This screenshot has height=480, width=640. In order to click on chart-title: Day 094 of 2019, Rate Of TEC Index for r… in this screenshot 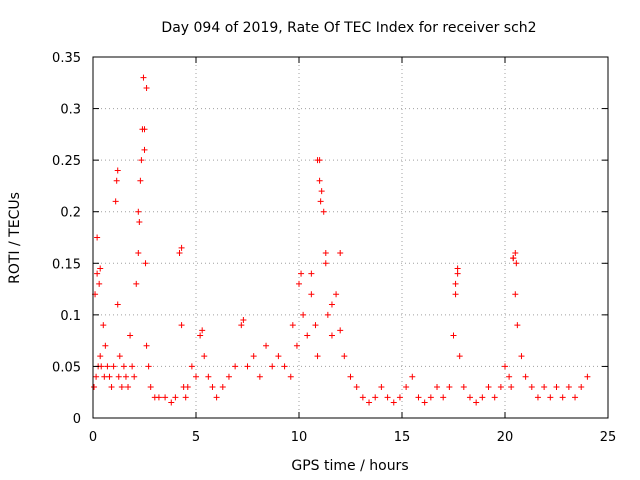, I will do `click(348, 28)`.